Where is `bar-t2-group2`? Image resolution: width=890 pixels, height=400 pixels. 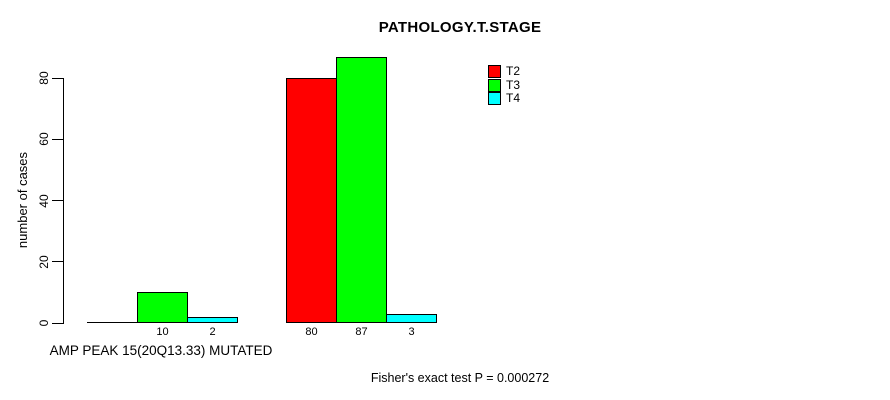 bar-t2-group2 is located at coordinates (311, 200).